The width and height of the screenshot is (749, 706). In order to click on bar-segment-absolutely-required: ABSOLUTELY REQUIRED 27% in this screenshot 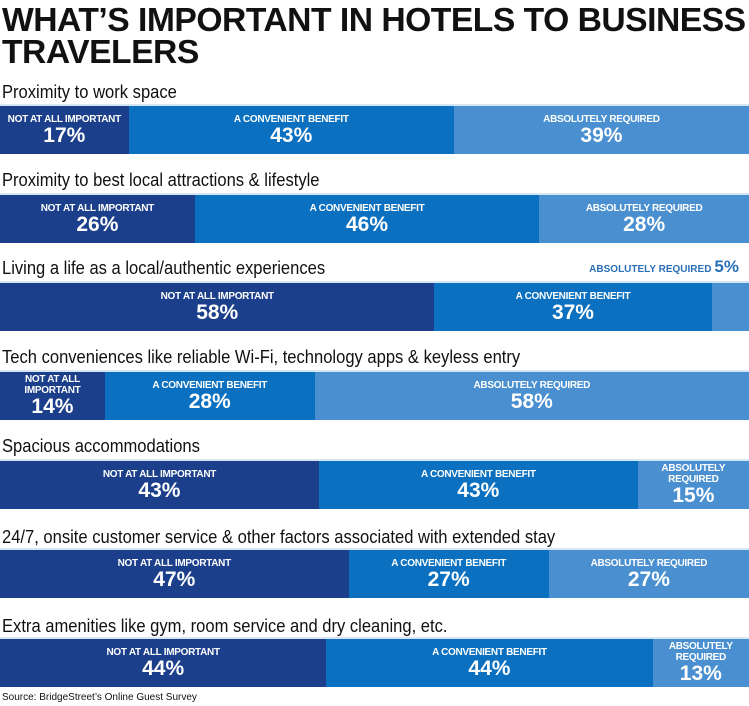, I will do `click(648, 574)`.